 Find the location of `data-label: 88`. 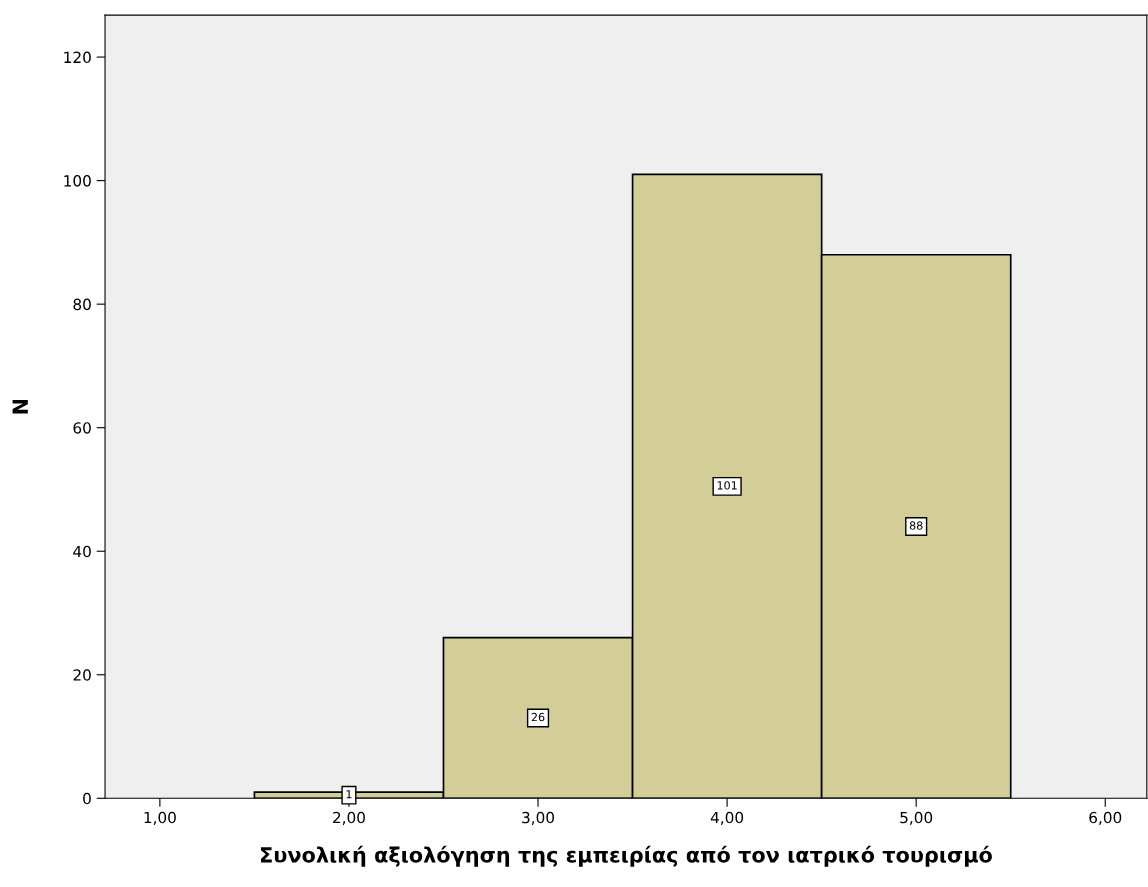

data-label: 88 is located at coordinates (916, 525).